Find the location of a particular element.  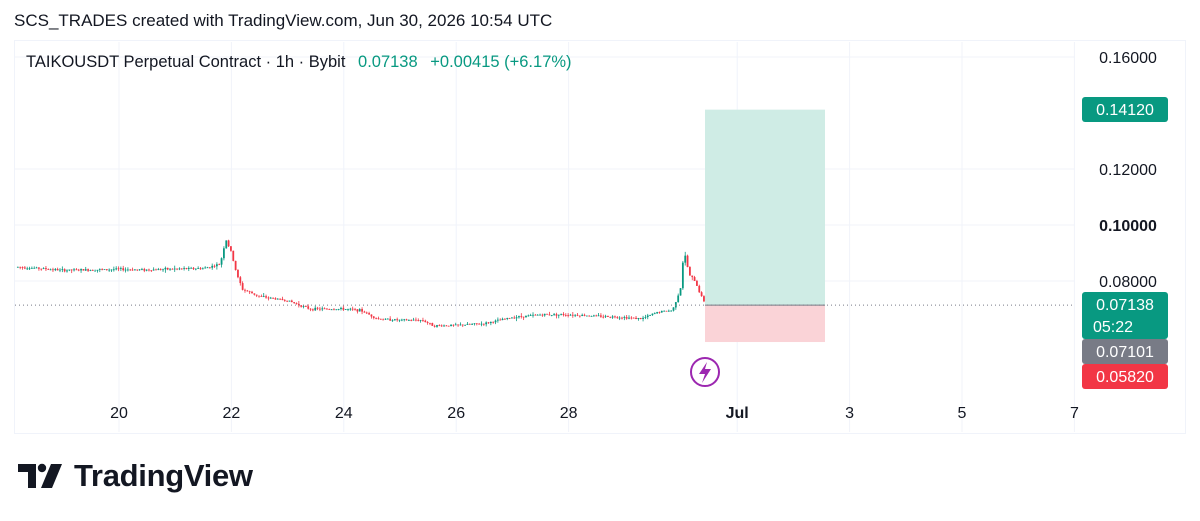

price-axis: 0.16000 0.12000 0.10000 0.08000 is located at coordinates (1128, 170).